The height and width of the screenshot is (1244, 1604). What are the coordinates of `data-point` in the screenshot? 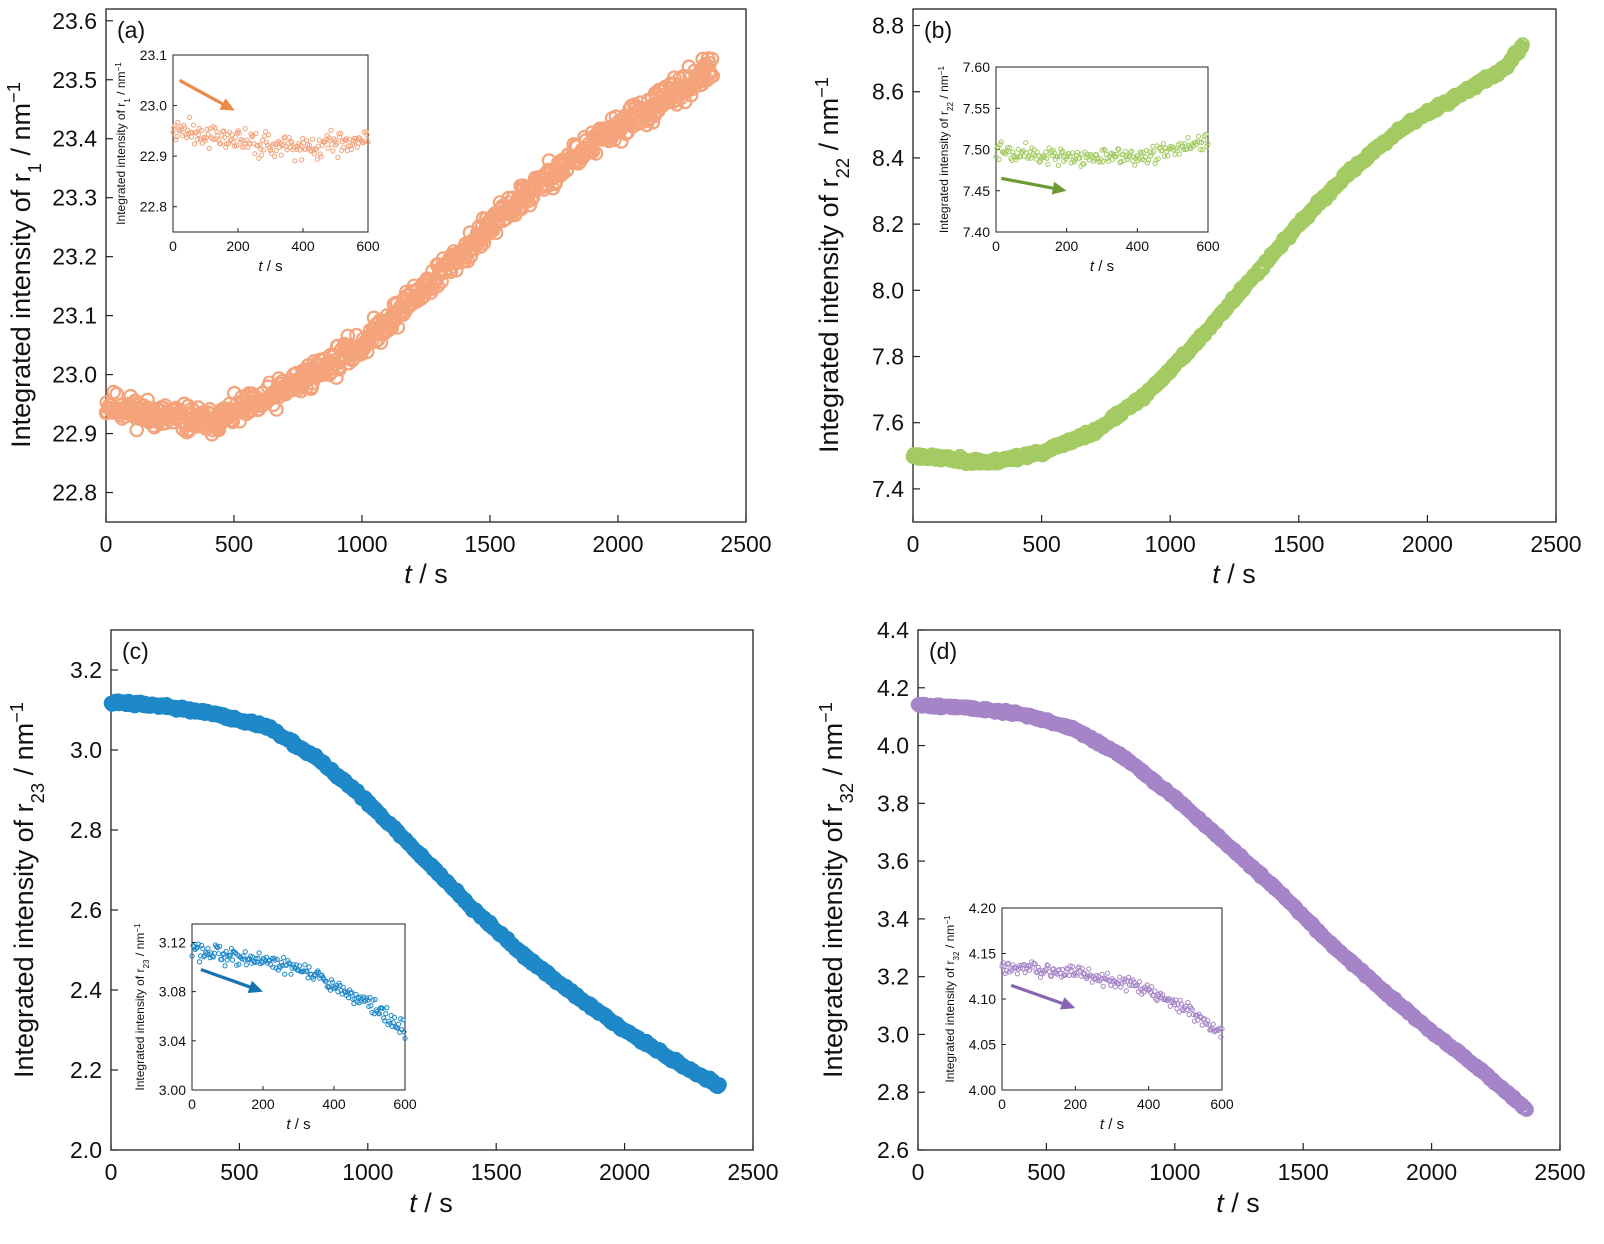 It's located at (712, 76).